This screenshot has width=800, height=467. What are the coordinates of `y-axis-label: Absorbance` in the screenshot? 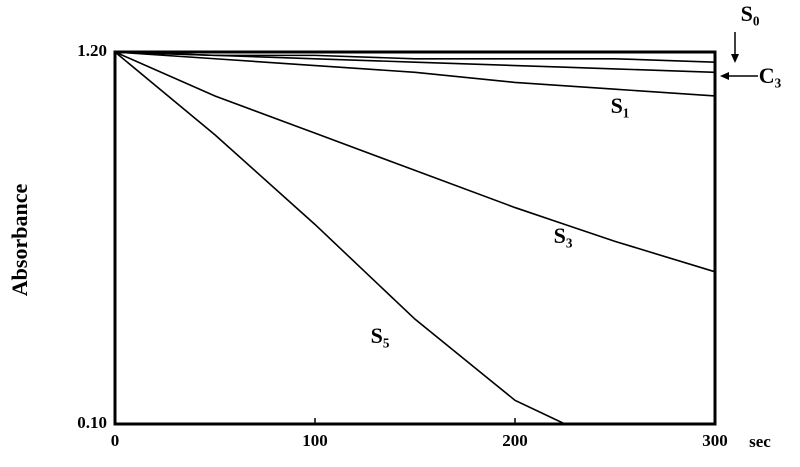 It's located at (19, 240).